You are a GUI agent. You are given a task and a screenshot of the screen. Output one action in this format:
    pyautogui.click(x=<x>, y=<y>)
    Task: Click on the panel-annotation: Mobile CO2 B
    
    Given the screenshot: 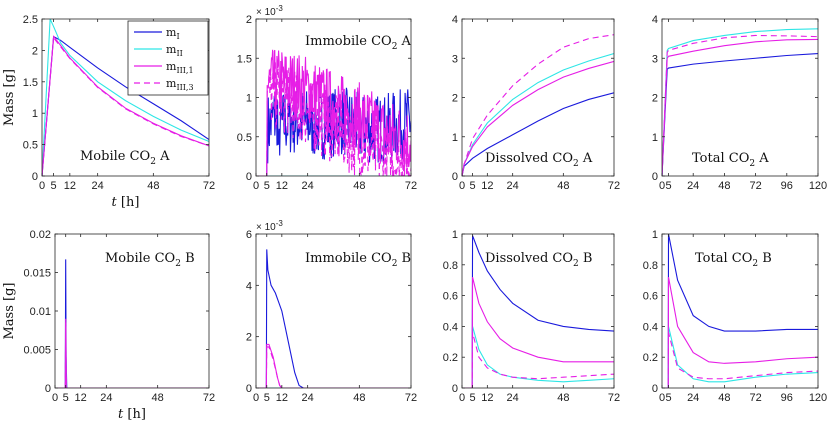 What is the action you would take?
    pyautogui.click(x=150, y=260)
    